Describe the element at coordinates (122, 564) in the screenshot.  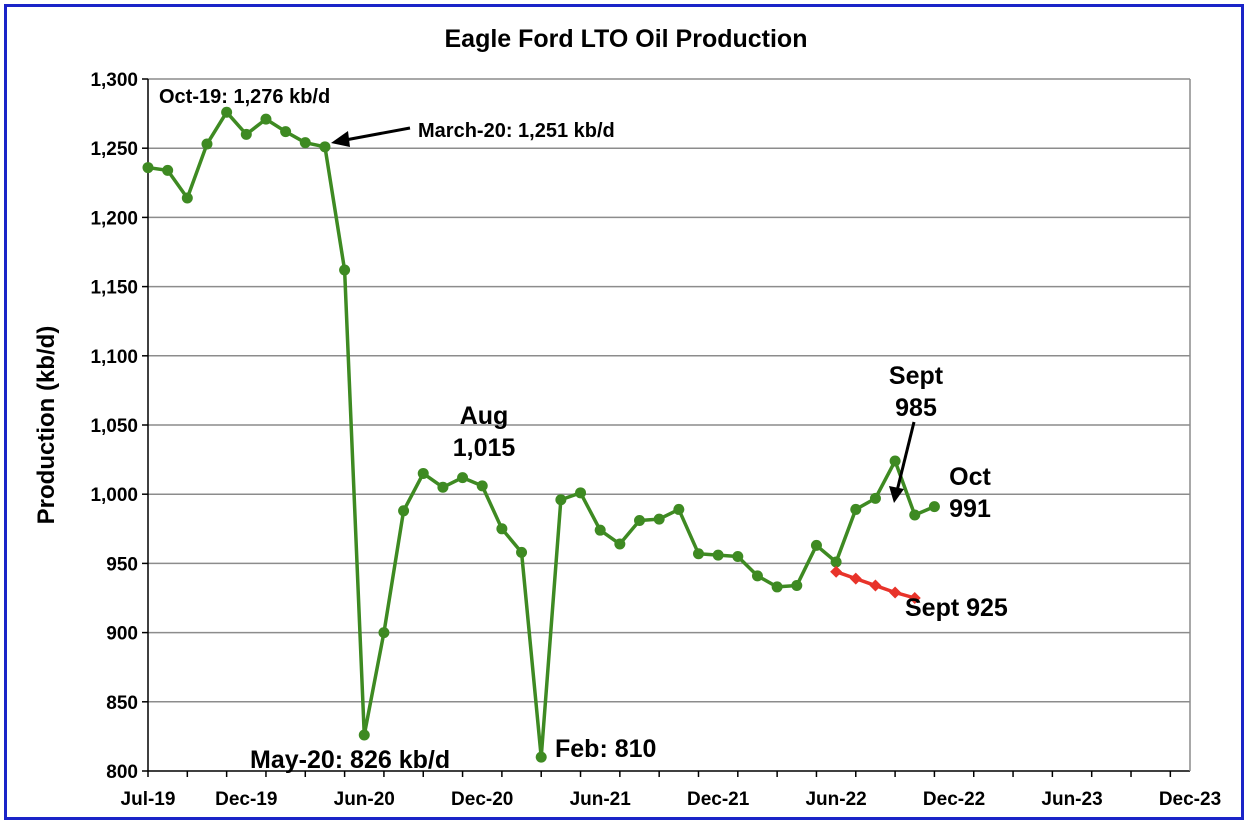
I see `y-tick-label: 950` at that location.